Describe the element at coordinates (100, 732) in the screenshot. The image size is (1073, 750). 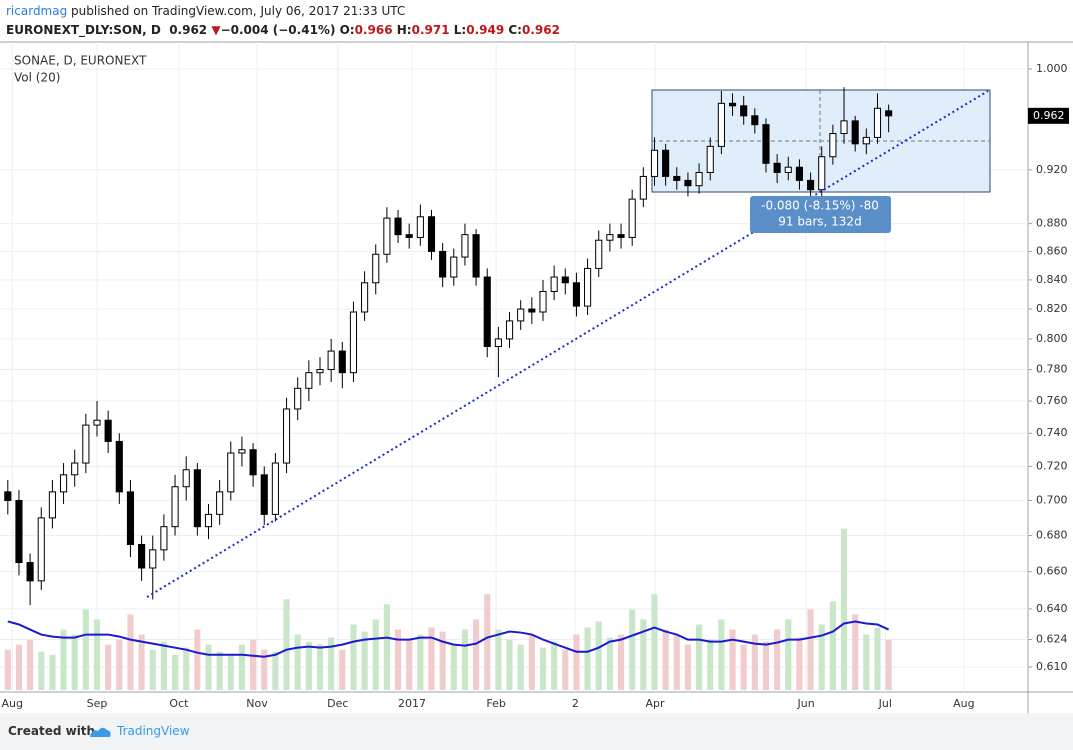
I see `cloud` at that location.